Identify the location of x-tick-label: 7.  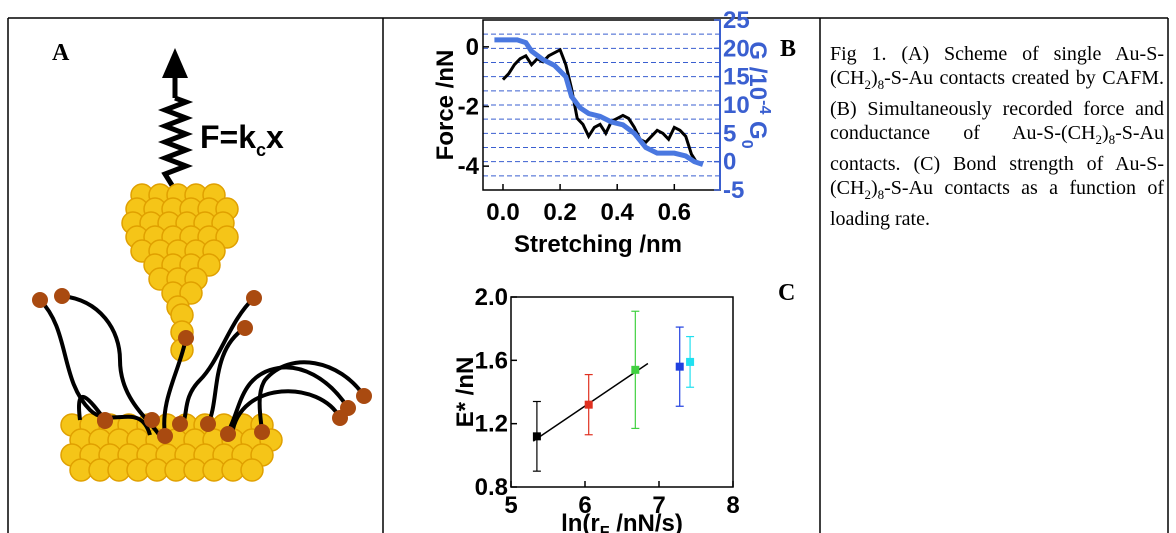
(658, 505).